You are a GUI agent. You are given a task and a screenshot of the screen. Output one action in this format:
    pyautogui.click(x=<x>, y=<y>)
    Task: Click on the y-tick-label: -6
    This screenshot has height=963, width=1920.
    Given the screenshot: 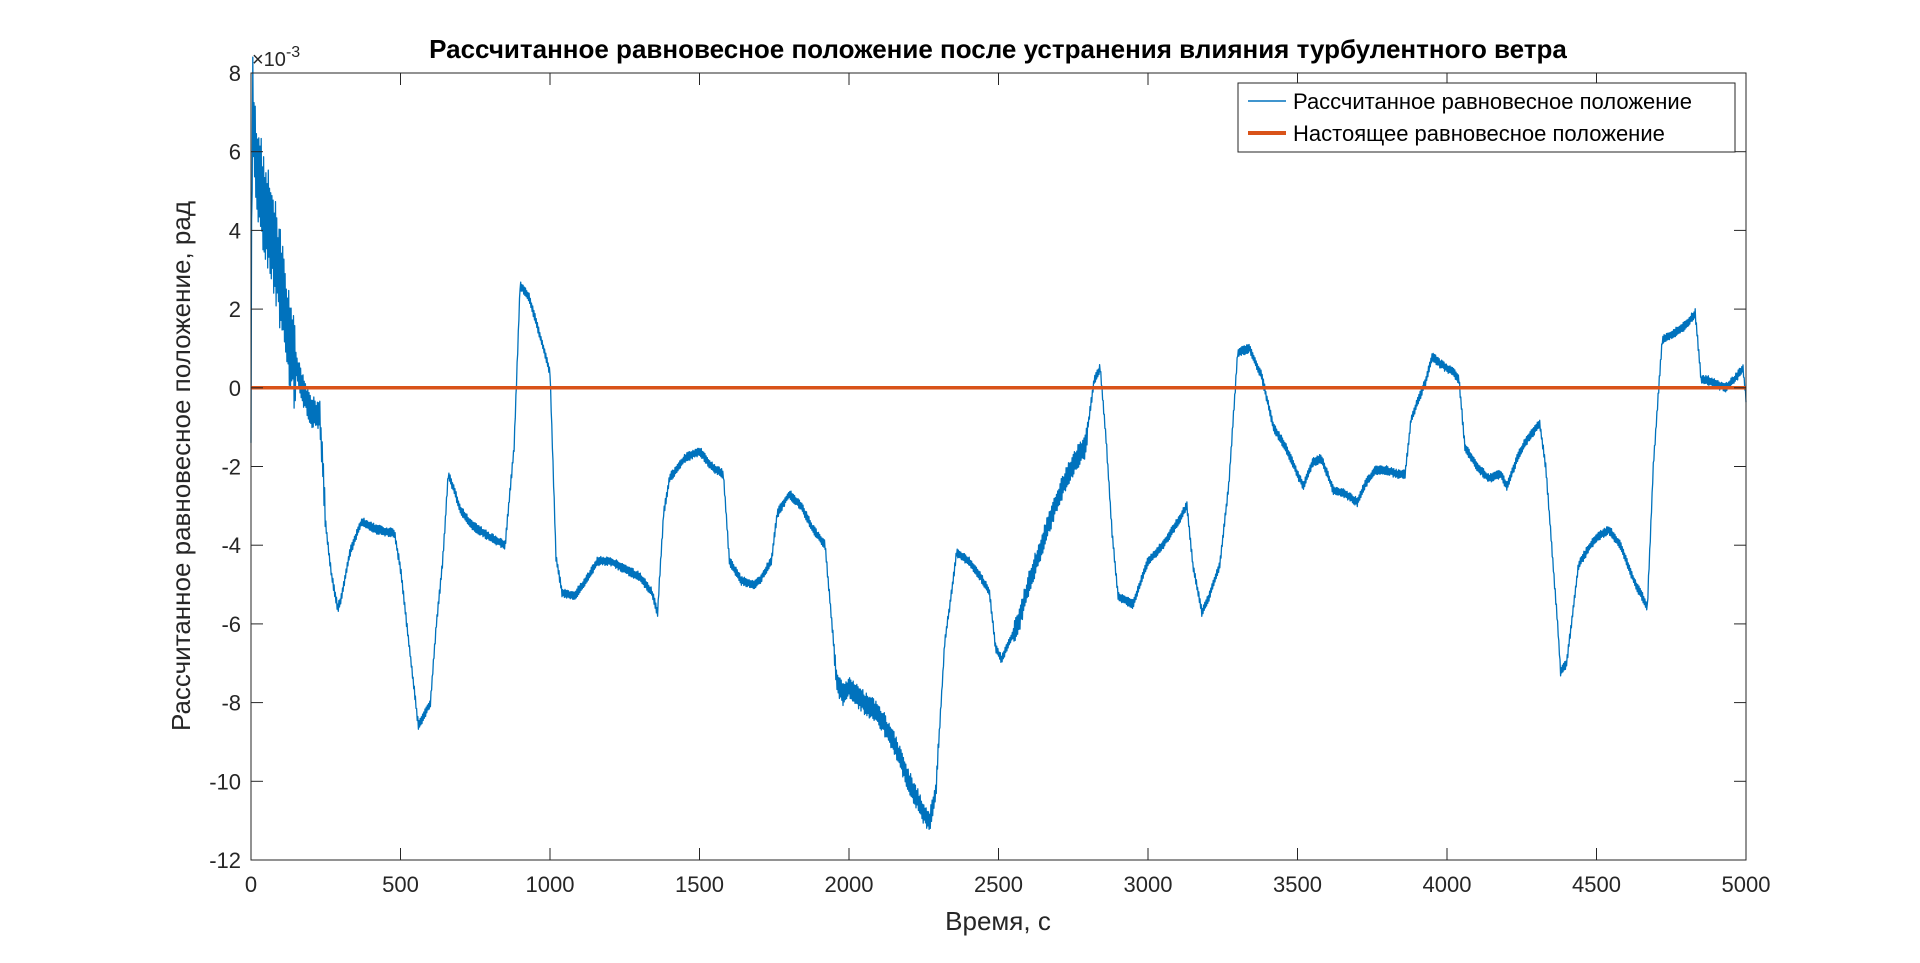 What is the action you would take?
    pyautogui.click(x=231, y=624)
    